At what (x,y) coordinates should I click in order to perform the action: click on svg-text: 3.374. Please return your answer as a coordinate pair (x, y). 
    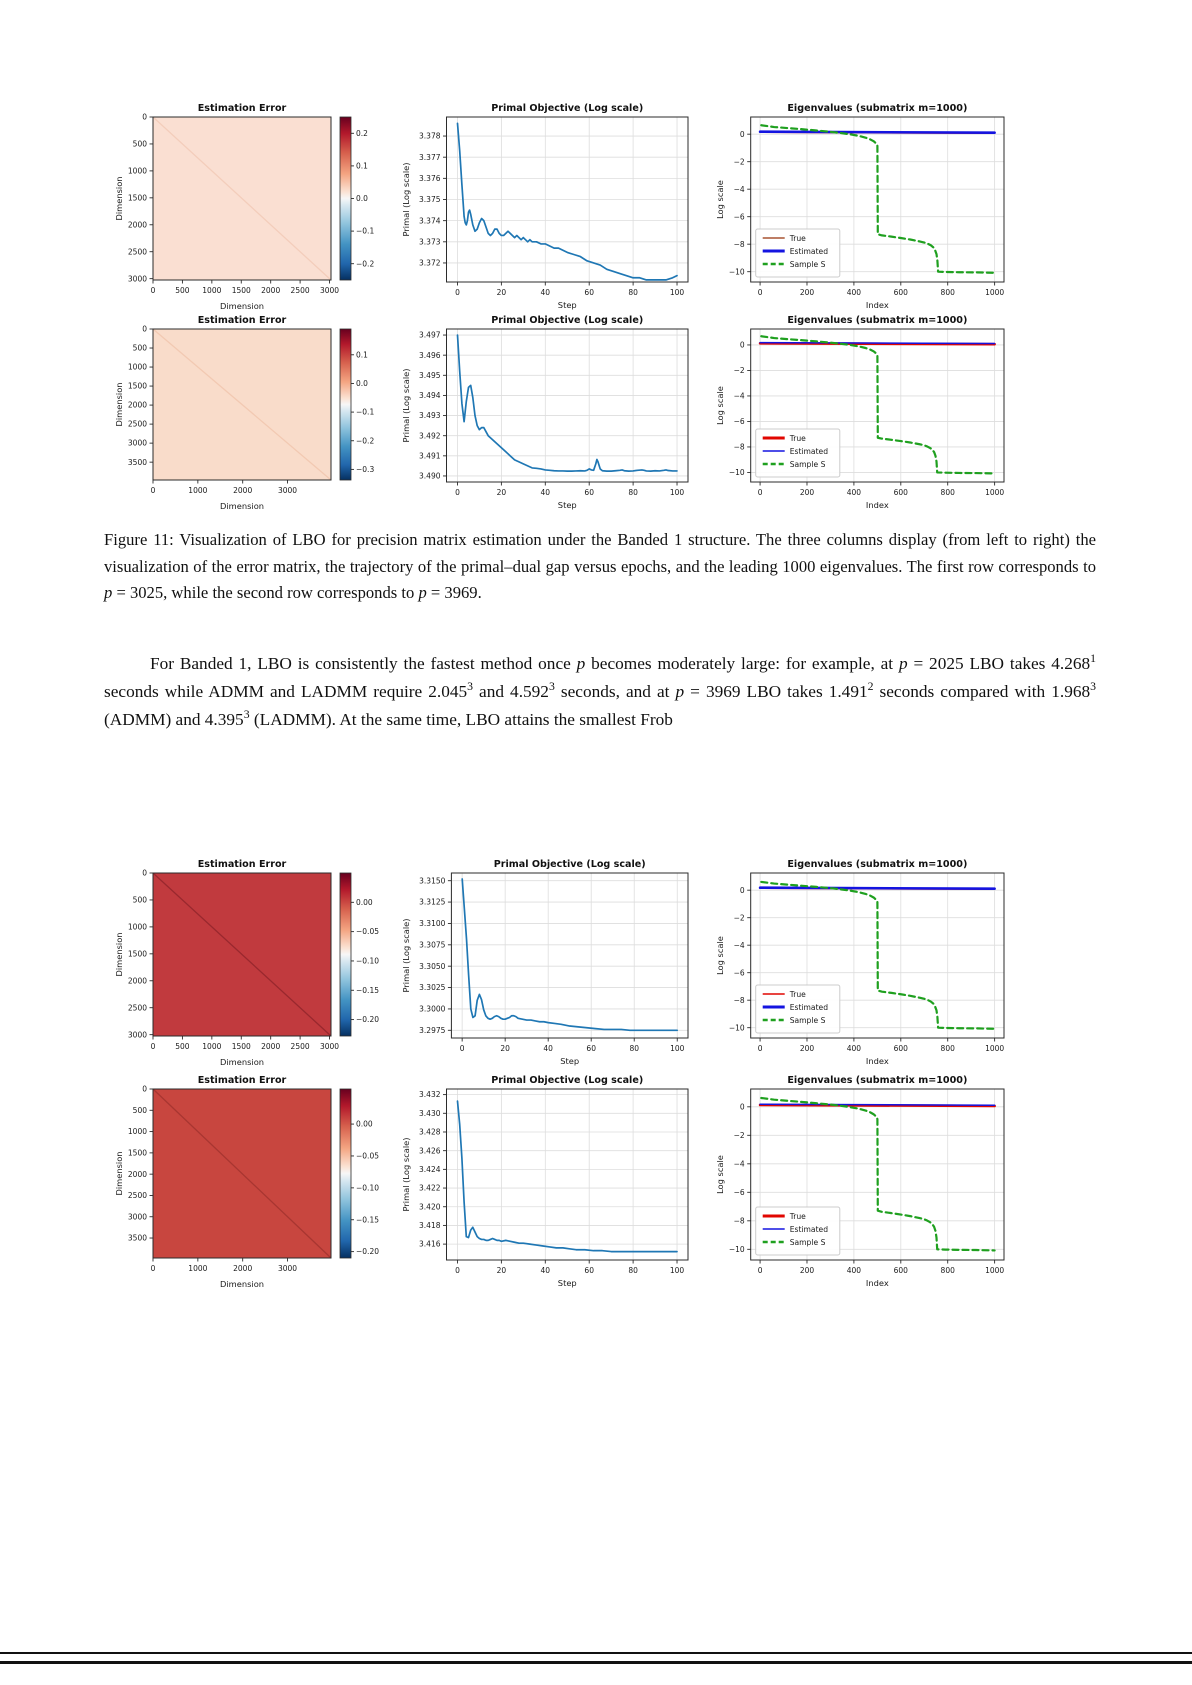
    Looking at the image, I should click on (430, 220).